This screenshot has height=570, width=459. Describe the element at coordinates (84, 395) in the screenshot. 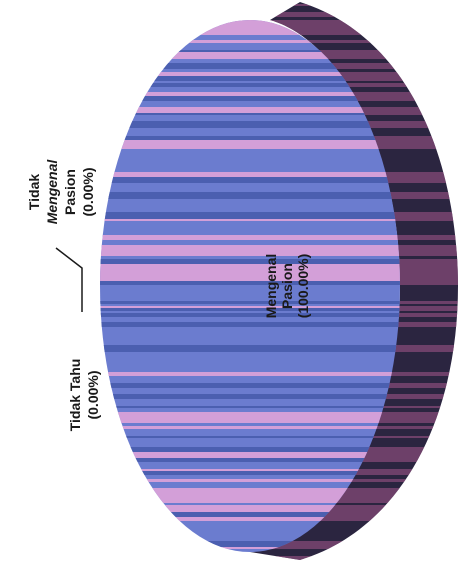

I see `slice-label-tidak-tahu: Tidak Tahu (0.00%)` at that location.